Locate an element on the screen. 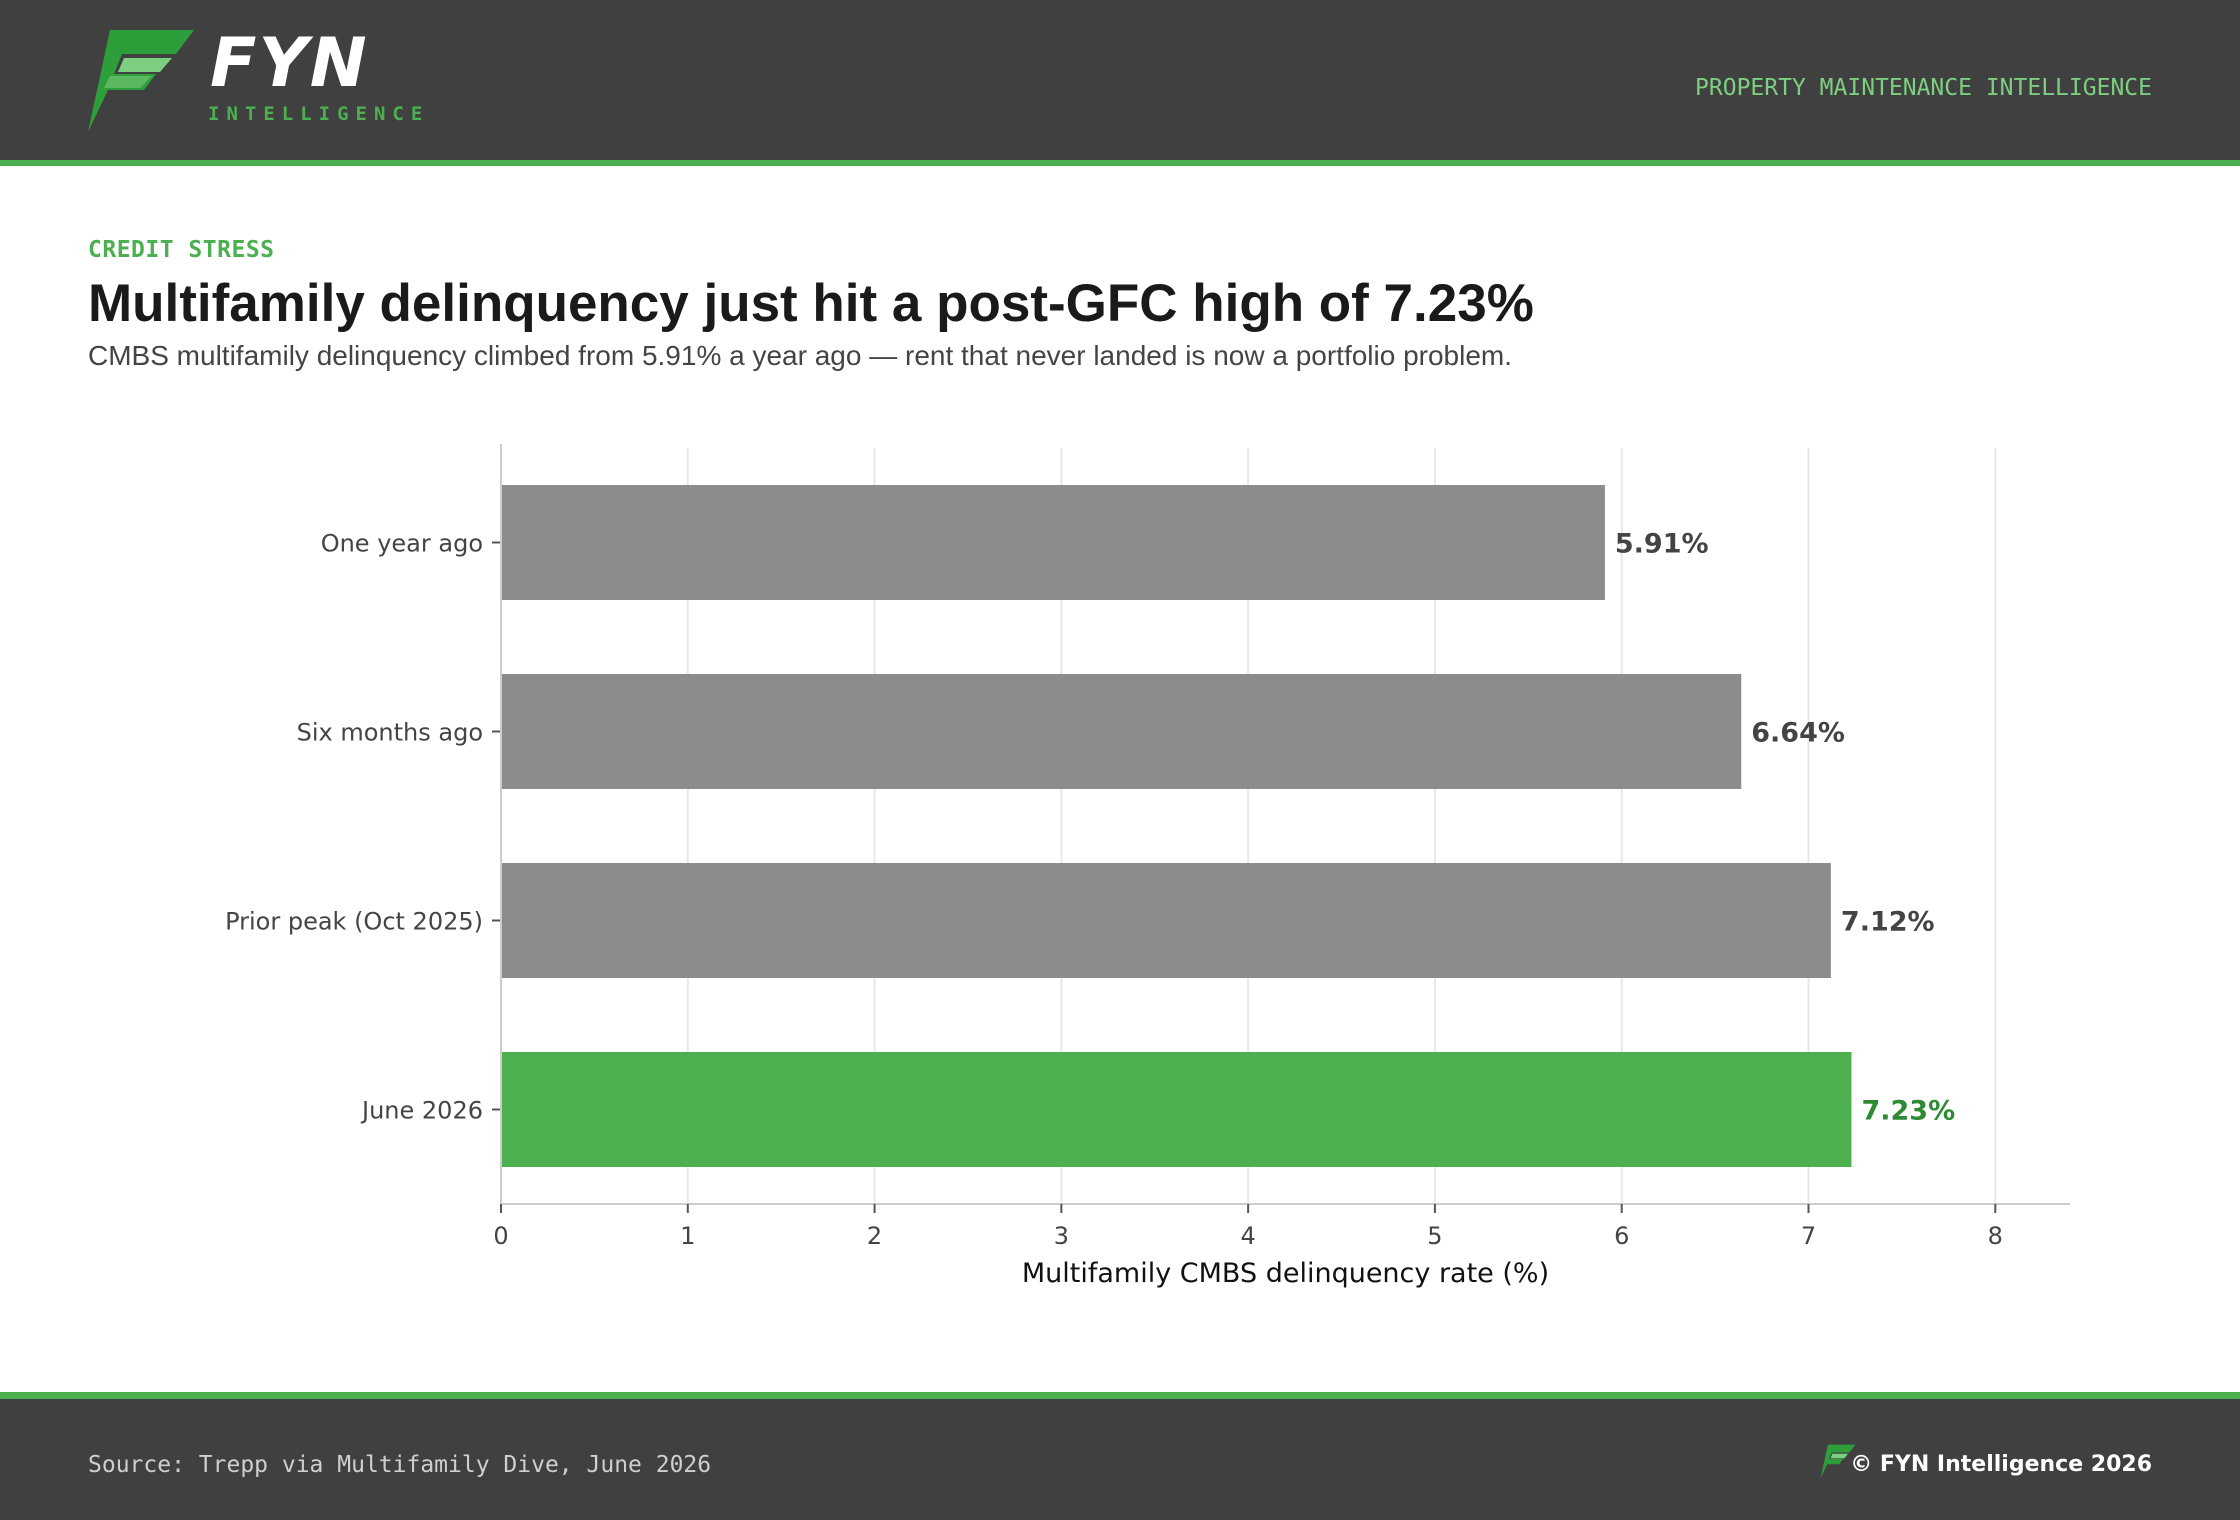 The image size is (2240, 1520). x-tick-label: 5 is located at coordinates (1434, 1236).